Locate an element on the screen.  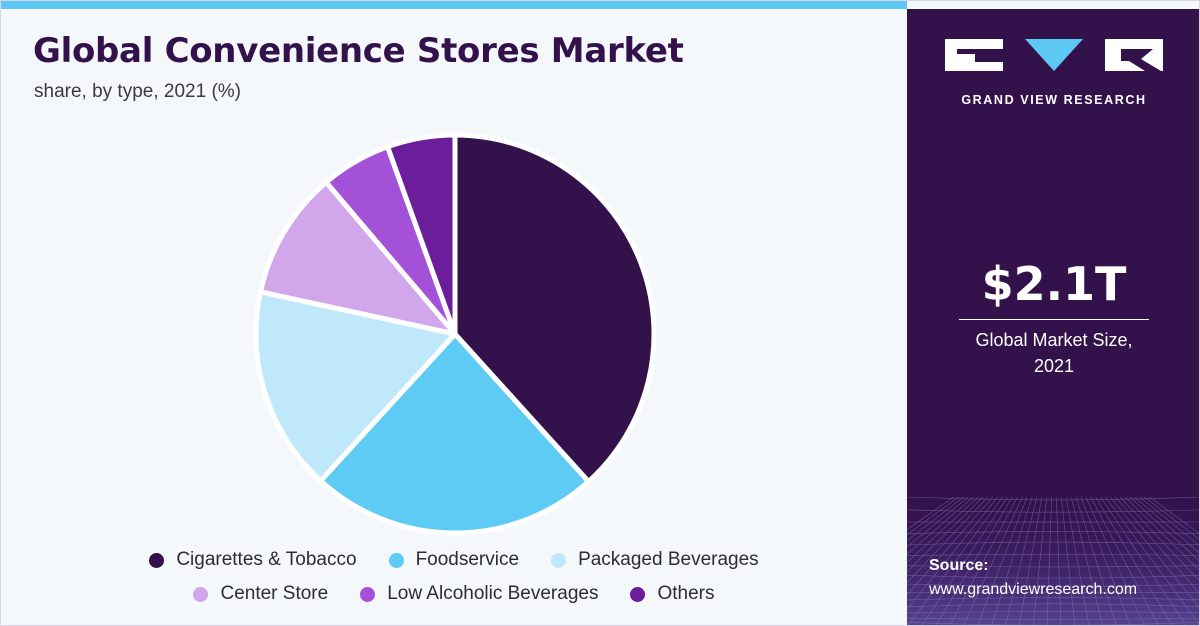
market-size-label-line-2: 2021 is located at coordinates (1054, 366).